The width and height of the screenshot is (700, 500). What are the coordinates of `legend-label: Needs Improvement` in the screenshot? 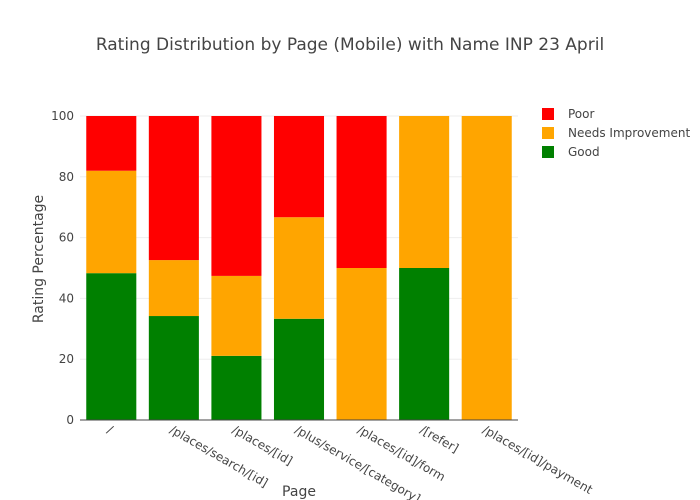 It's located at (629, 133).